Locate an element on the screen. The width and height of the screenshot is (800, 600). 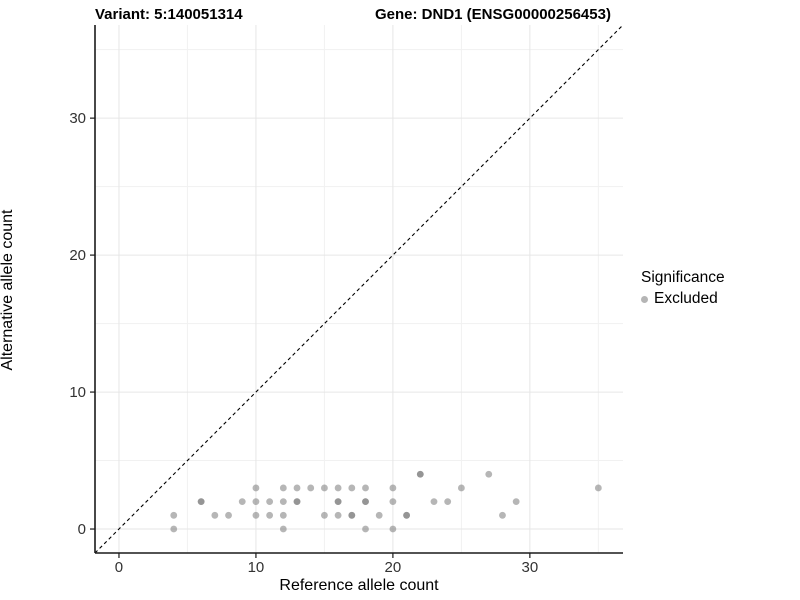
legend-item-label: Excluded is located at coordinates (686, 298).